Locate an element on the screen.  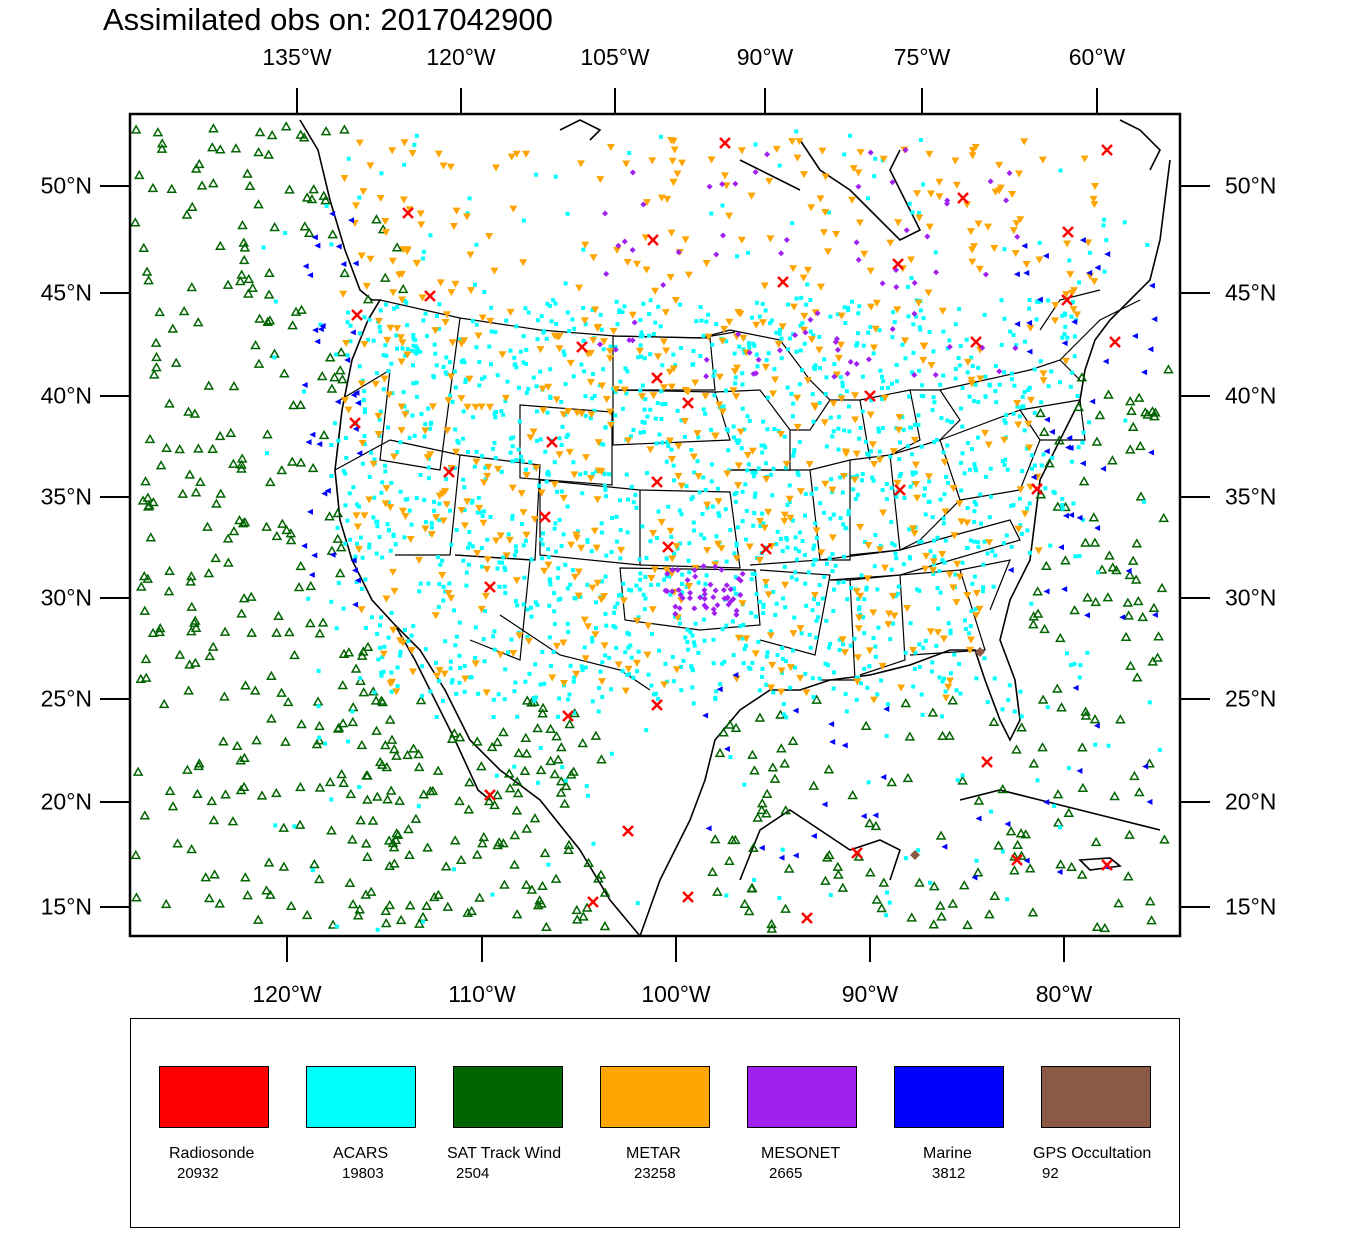
legend-item-mesonet: MESONET 2665 is located at coordinates (827, 1119).